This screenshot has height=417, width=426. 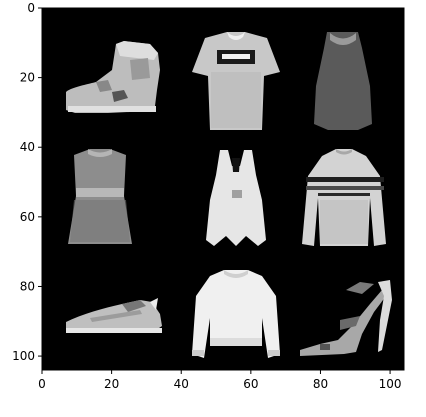 I want to click on ankle-boot-icon, so click(x=113, y=77).